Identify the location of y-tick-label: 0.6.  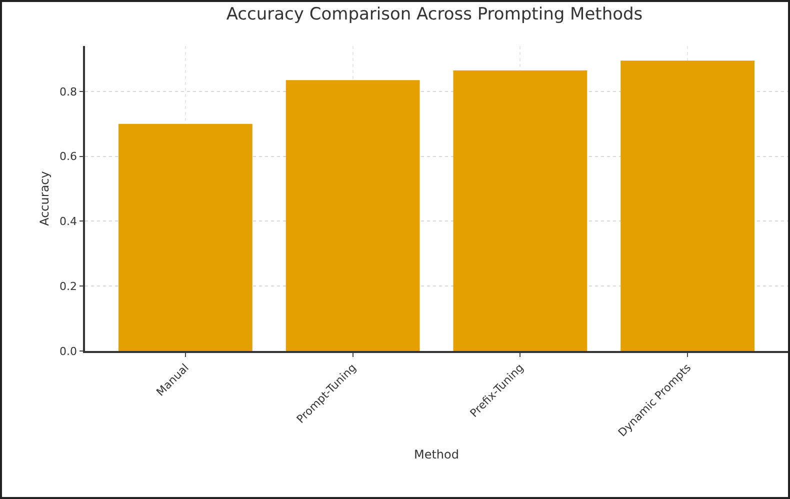
(69, 157).